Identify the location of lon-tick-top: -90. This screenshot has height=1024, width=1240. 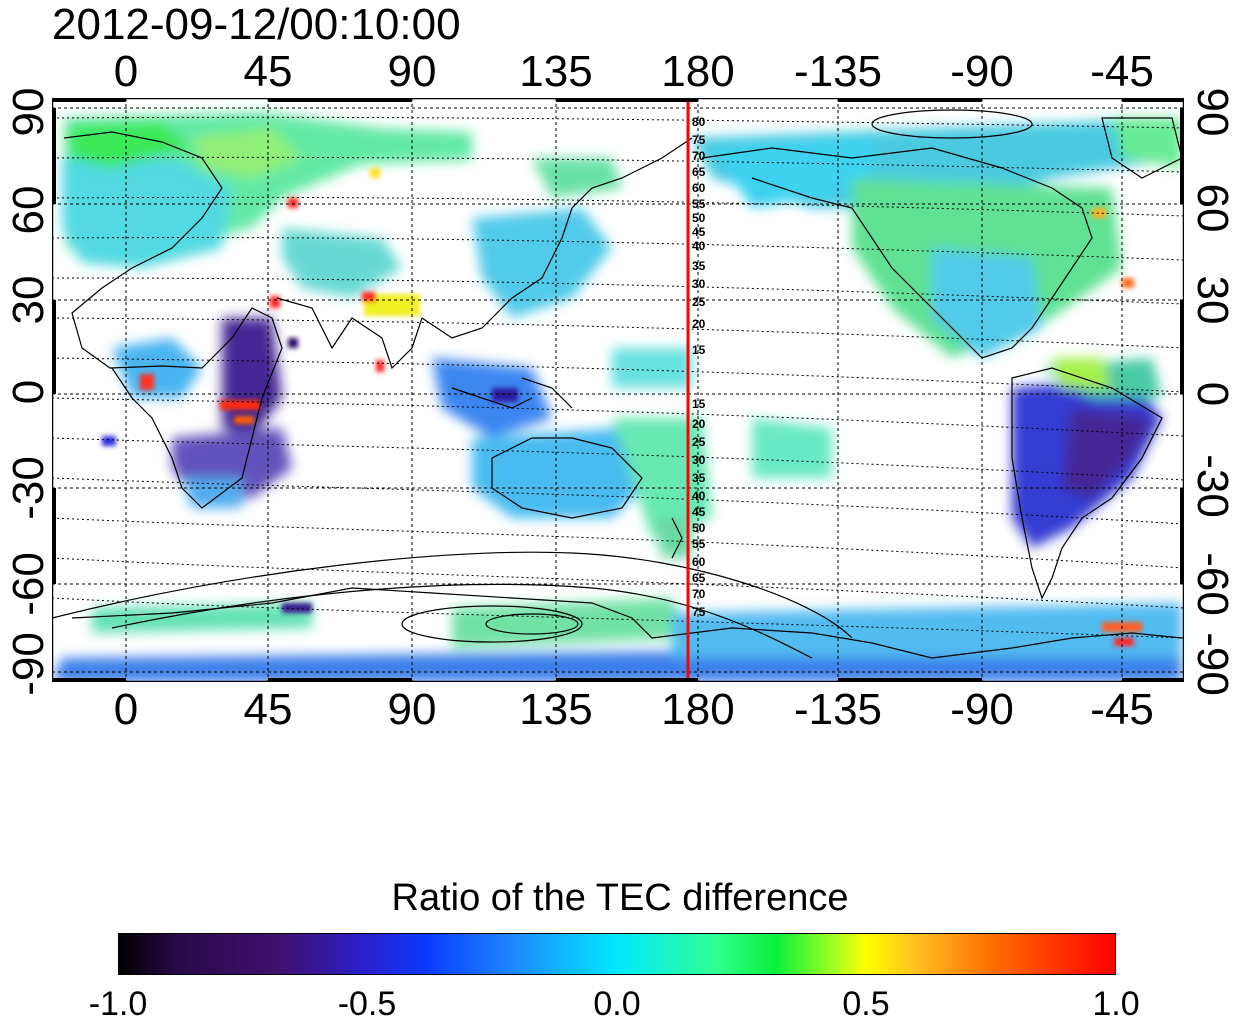
(982, 71).